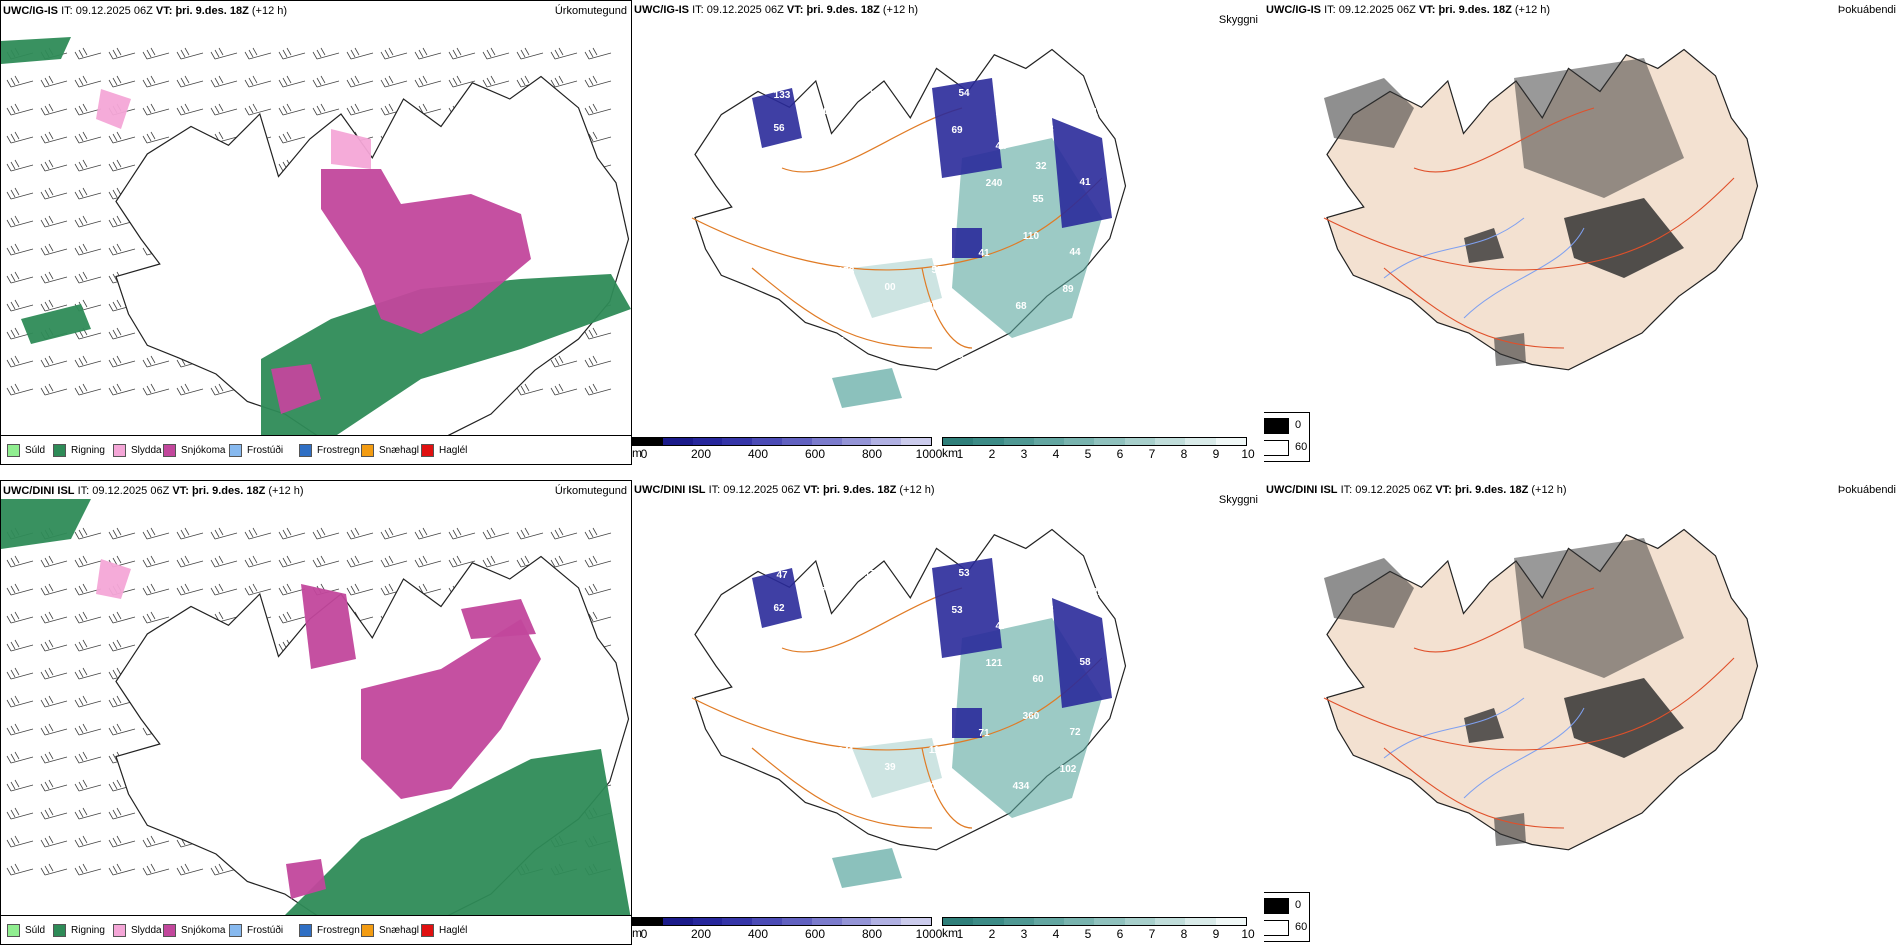 The height and width of the screenshot is (950, 1900). What do you see at coordinates (846, 271) in the screenshot?
I see `ceiling-value-label: 178` at bounding box center [846, 271].